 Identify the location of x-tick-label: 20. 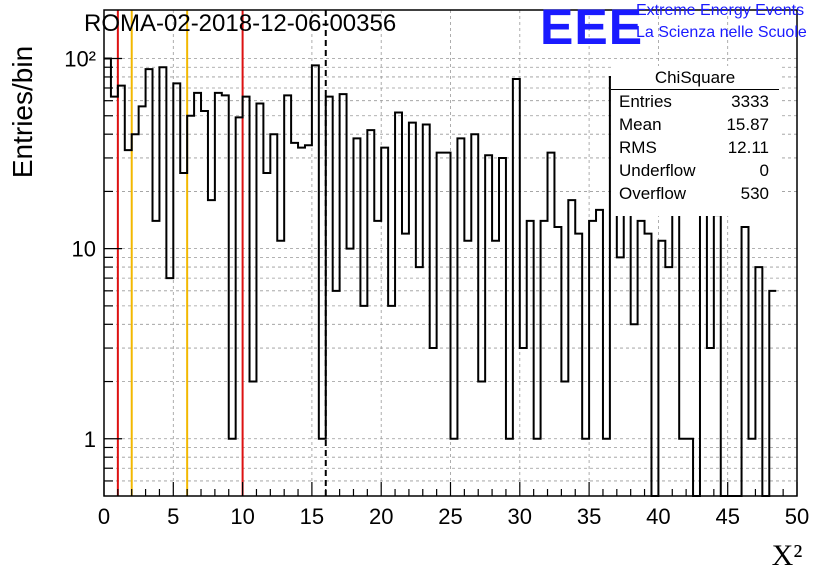
(381, 516).